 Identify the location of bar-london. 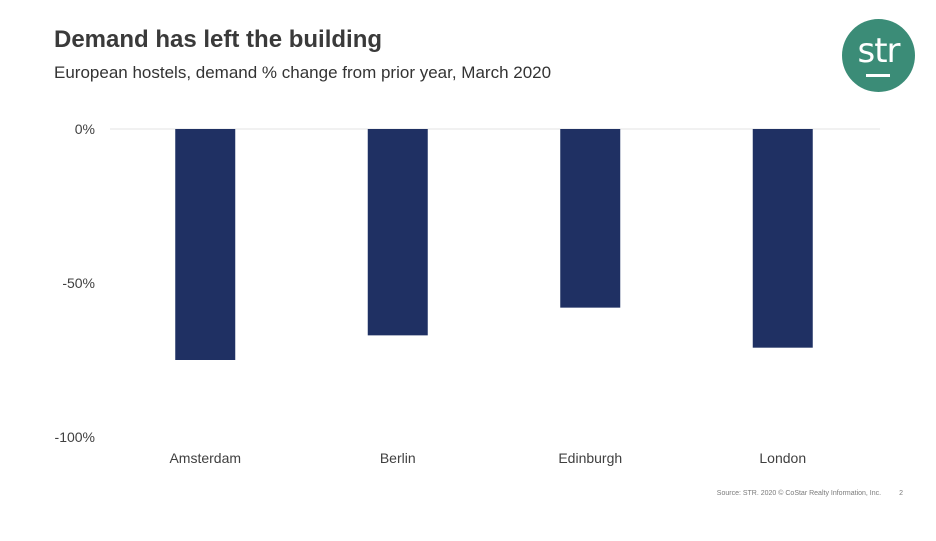
(782, 238).